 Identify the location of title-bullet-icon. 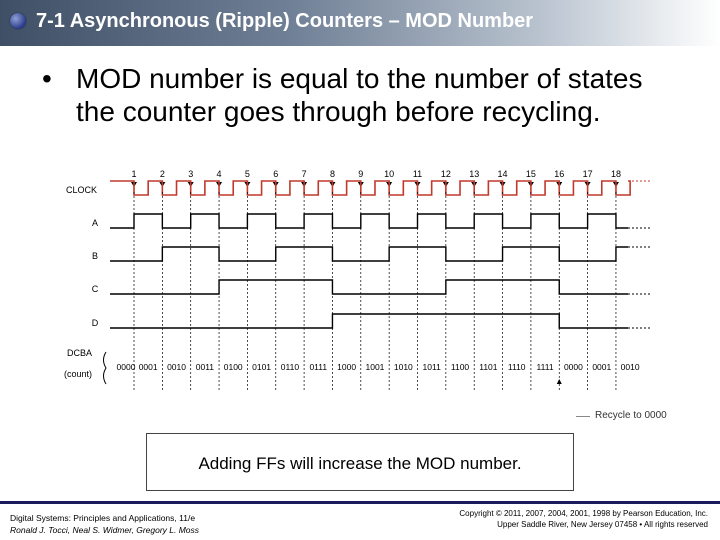
(18, 21).